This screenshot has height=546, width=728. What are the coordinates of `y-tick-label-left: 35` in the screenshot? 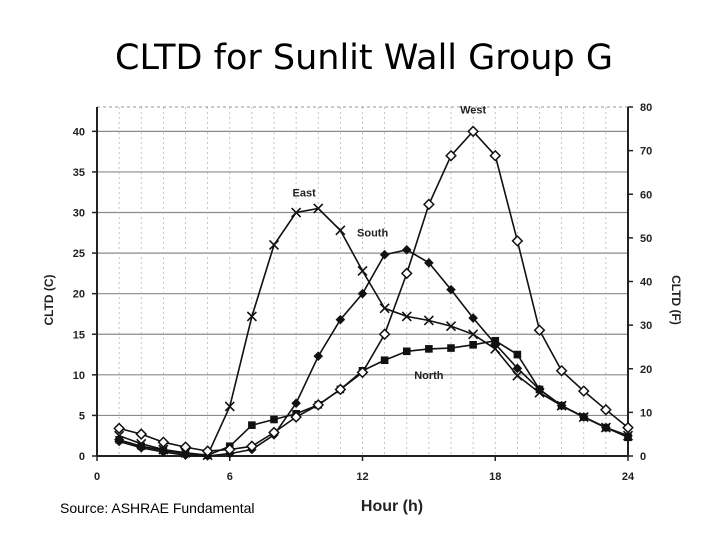 It's located at (79, 173).